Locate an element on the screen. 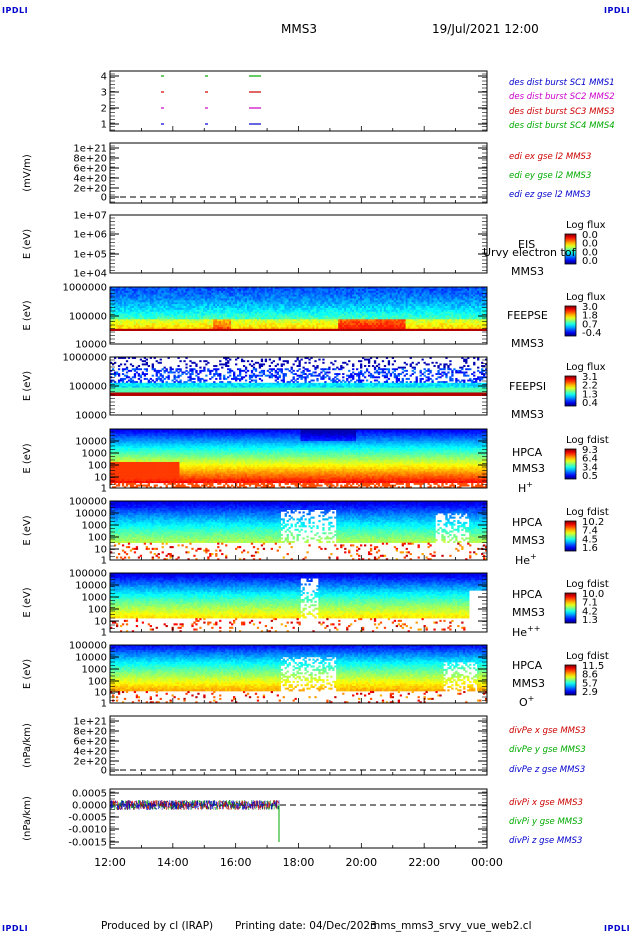 Image resolution: width=630 pixels, height=934 pixels. colorbar-tick-hpca_h: 3.4 is located at coordinates (590, 467).